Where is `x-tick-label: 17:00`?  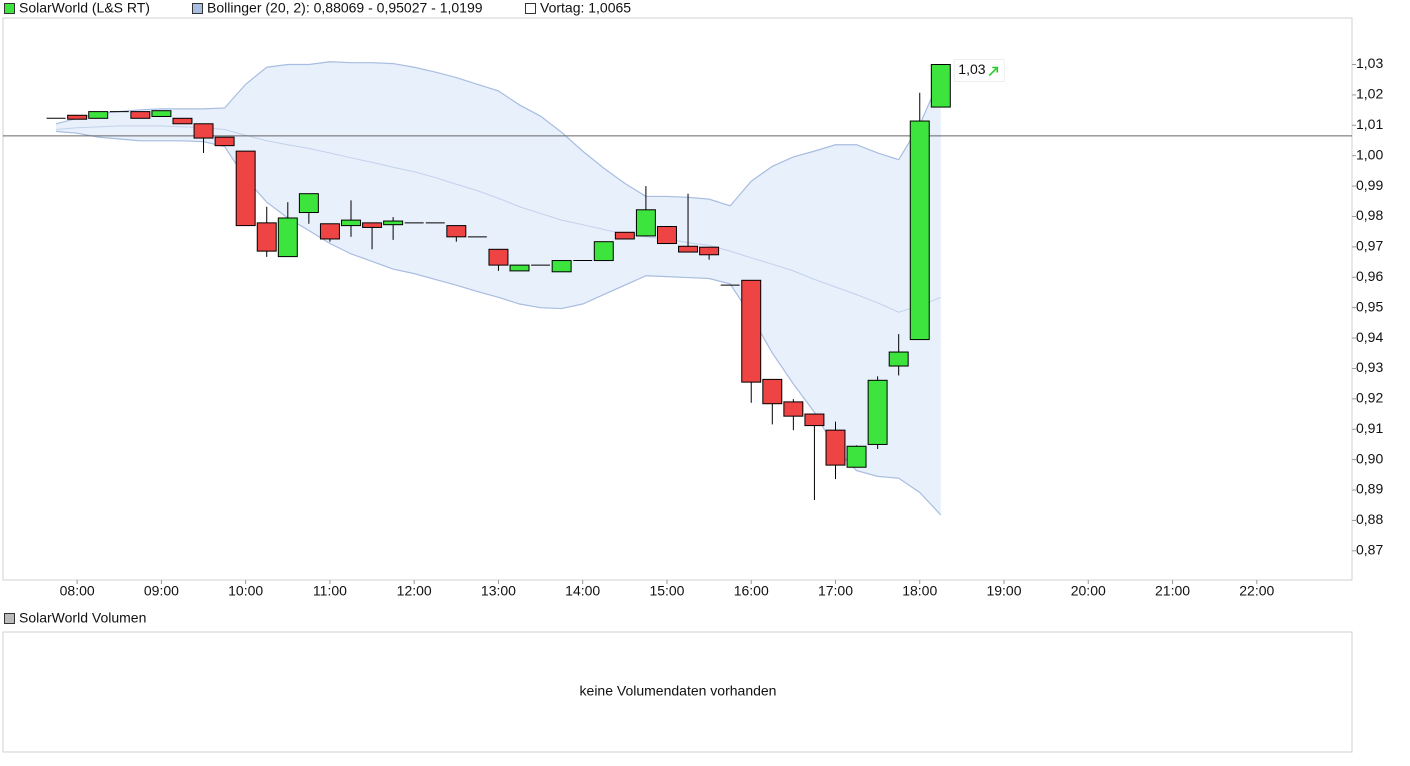
x-tick-label: 17:00 is located at coordinates (835, 591).